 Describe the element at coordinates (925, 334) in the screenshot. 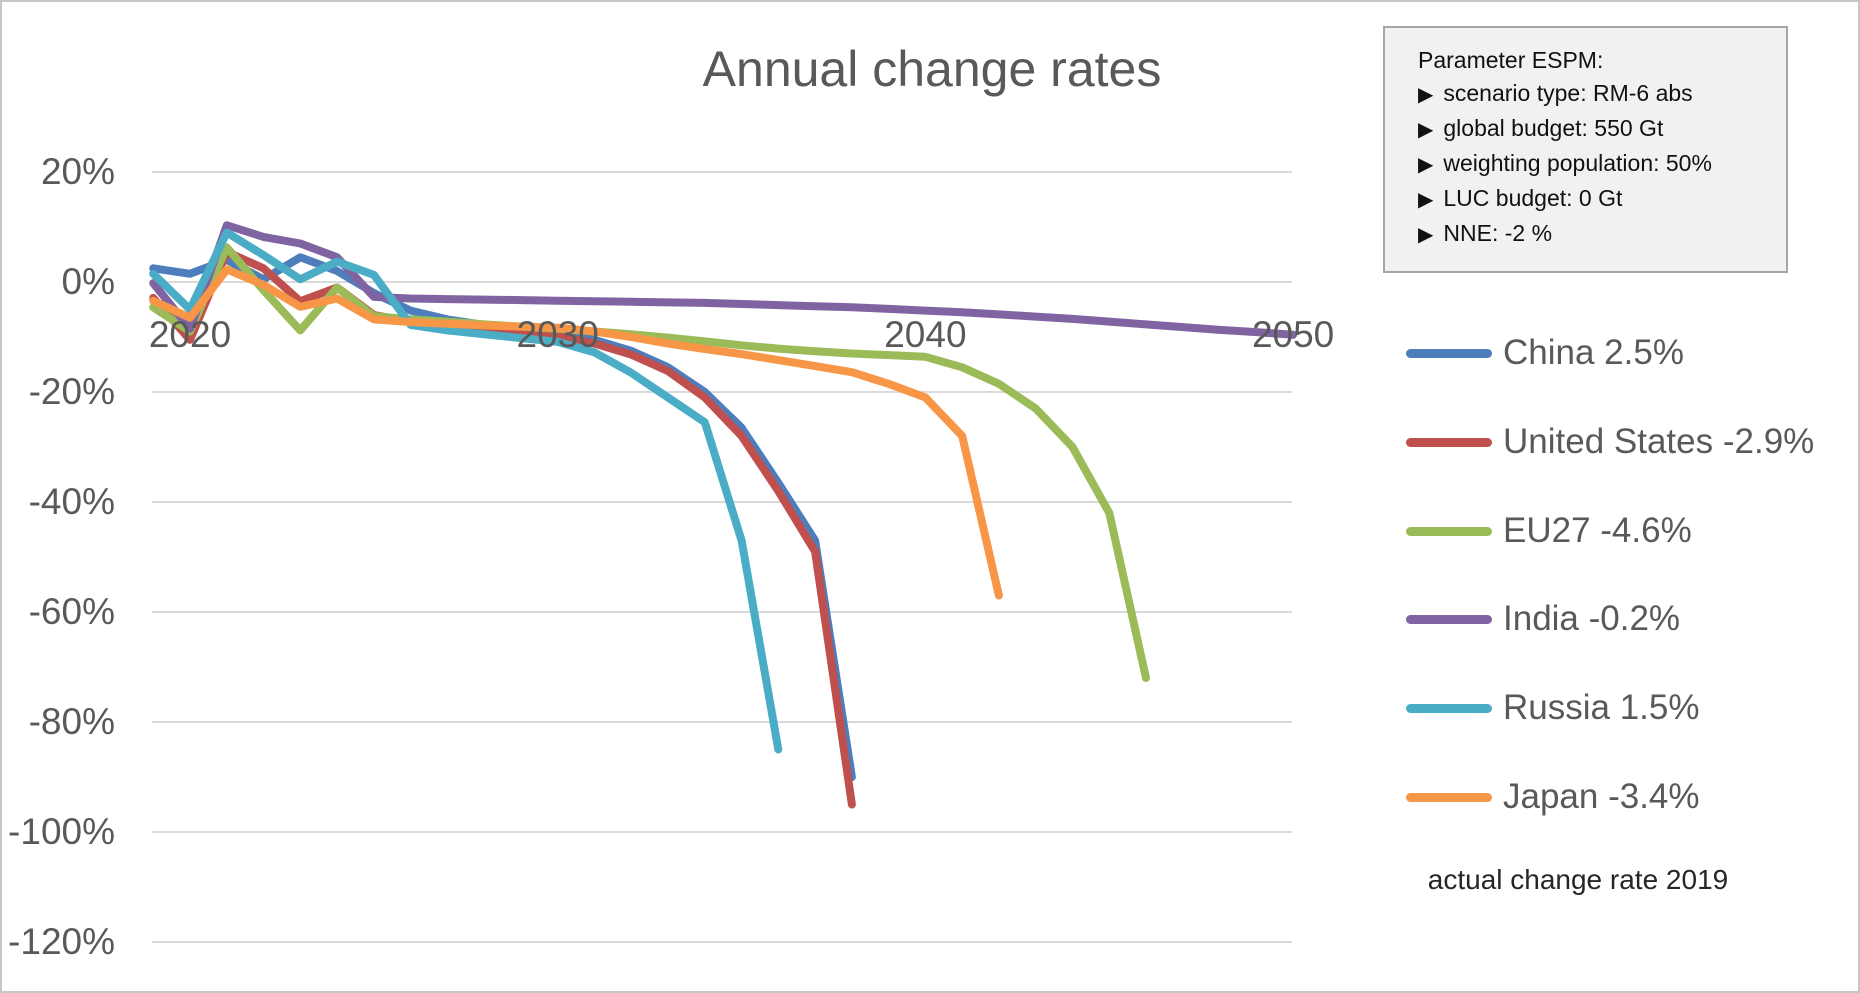

I see `x-axis-tick-label: 2040` at that location.